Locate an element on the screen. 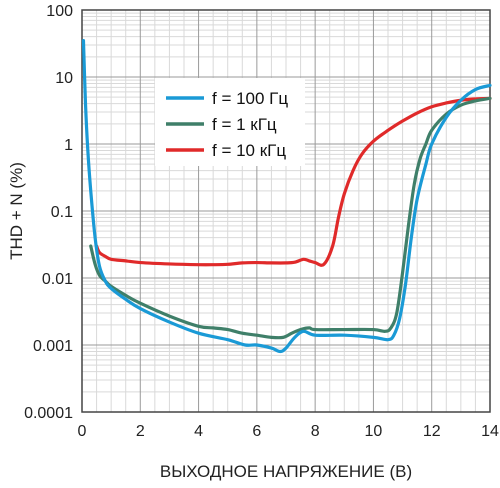 The height and width of the screenshot is (488, 500). x-tick-label: 14 is located at coordinates (490, 431).